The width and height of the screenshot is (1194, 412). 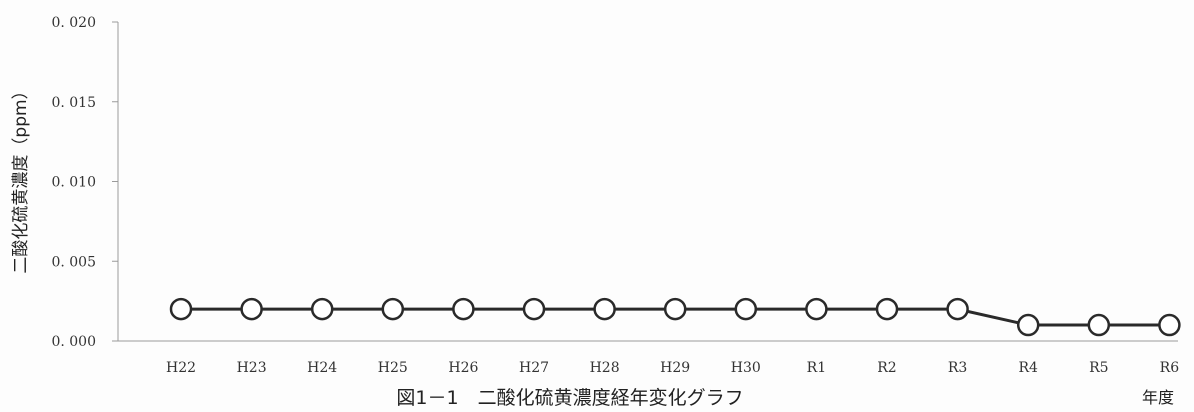 I want to click on y-tick-labels: 0. 000 0. 005 0. 010 0. 015 0. 020, so click(x=84, y=182).